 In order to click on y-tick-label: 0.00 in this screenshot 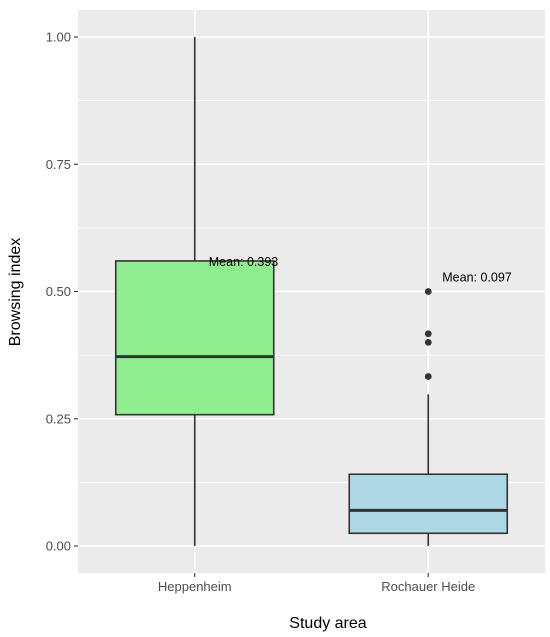, I will do `click(58, 546)`.